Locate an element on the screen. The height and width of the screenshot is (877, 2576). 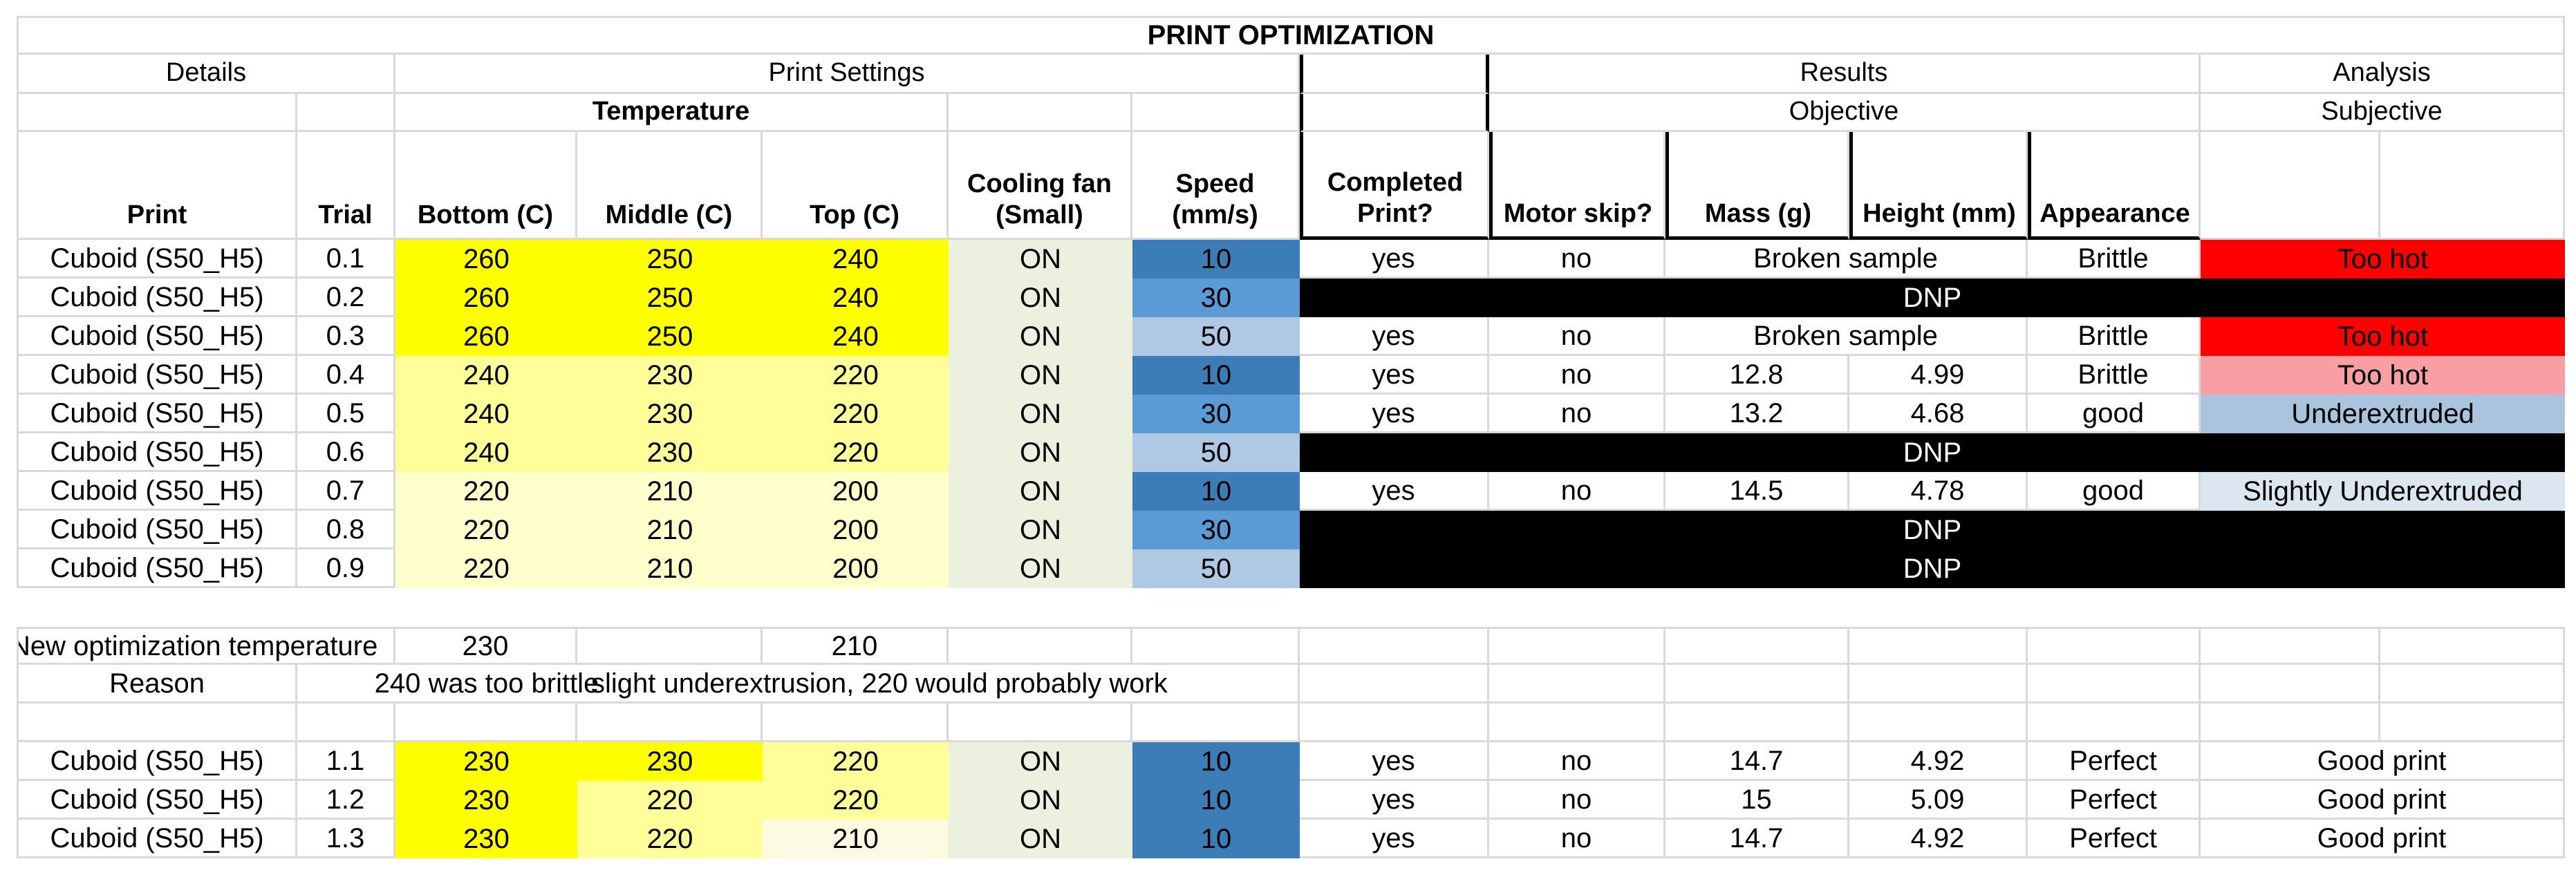
cell-temp-top: 220 is located at coordinates (856, 375).